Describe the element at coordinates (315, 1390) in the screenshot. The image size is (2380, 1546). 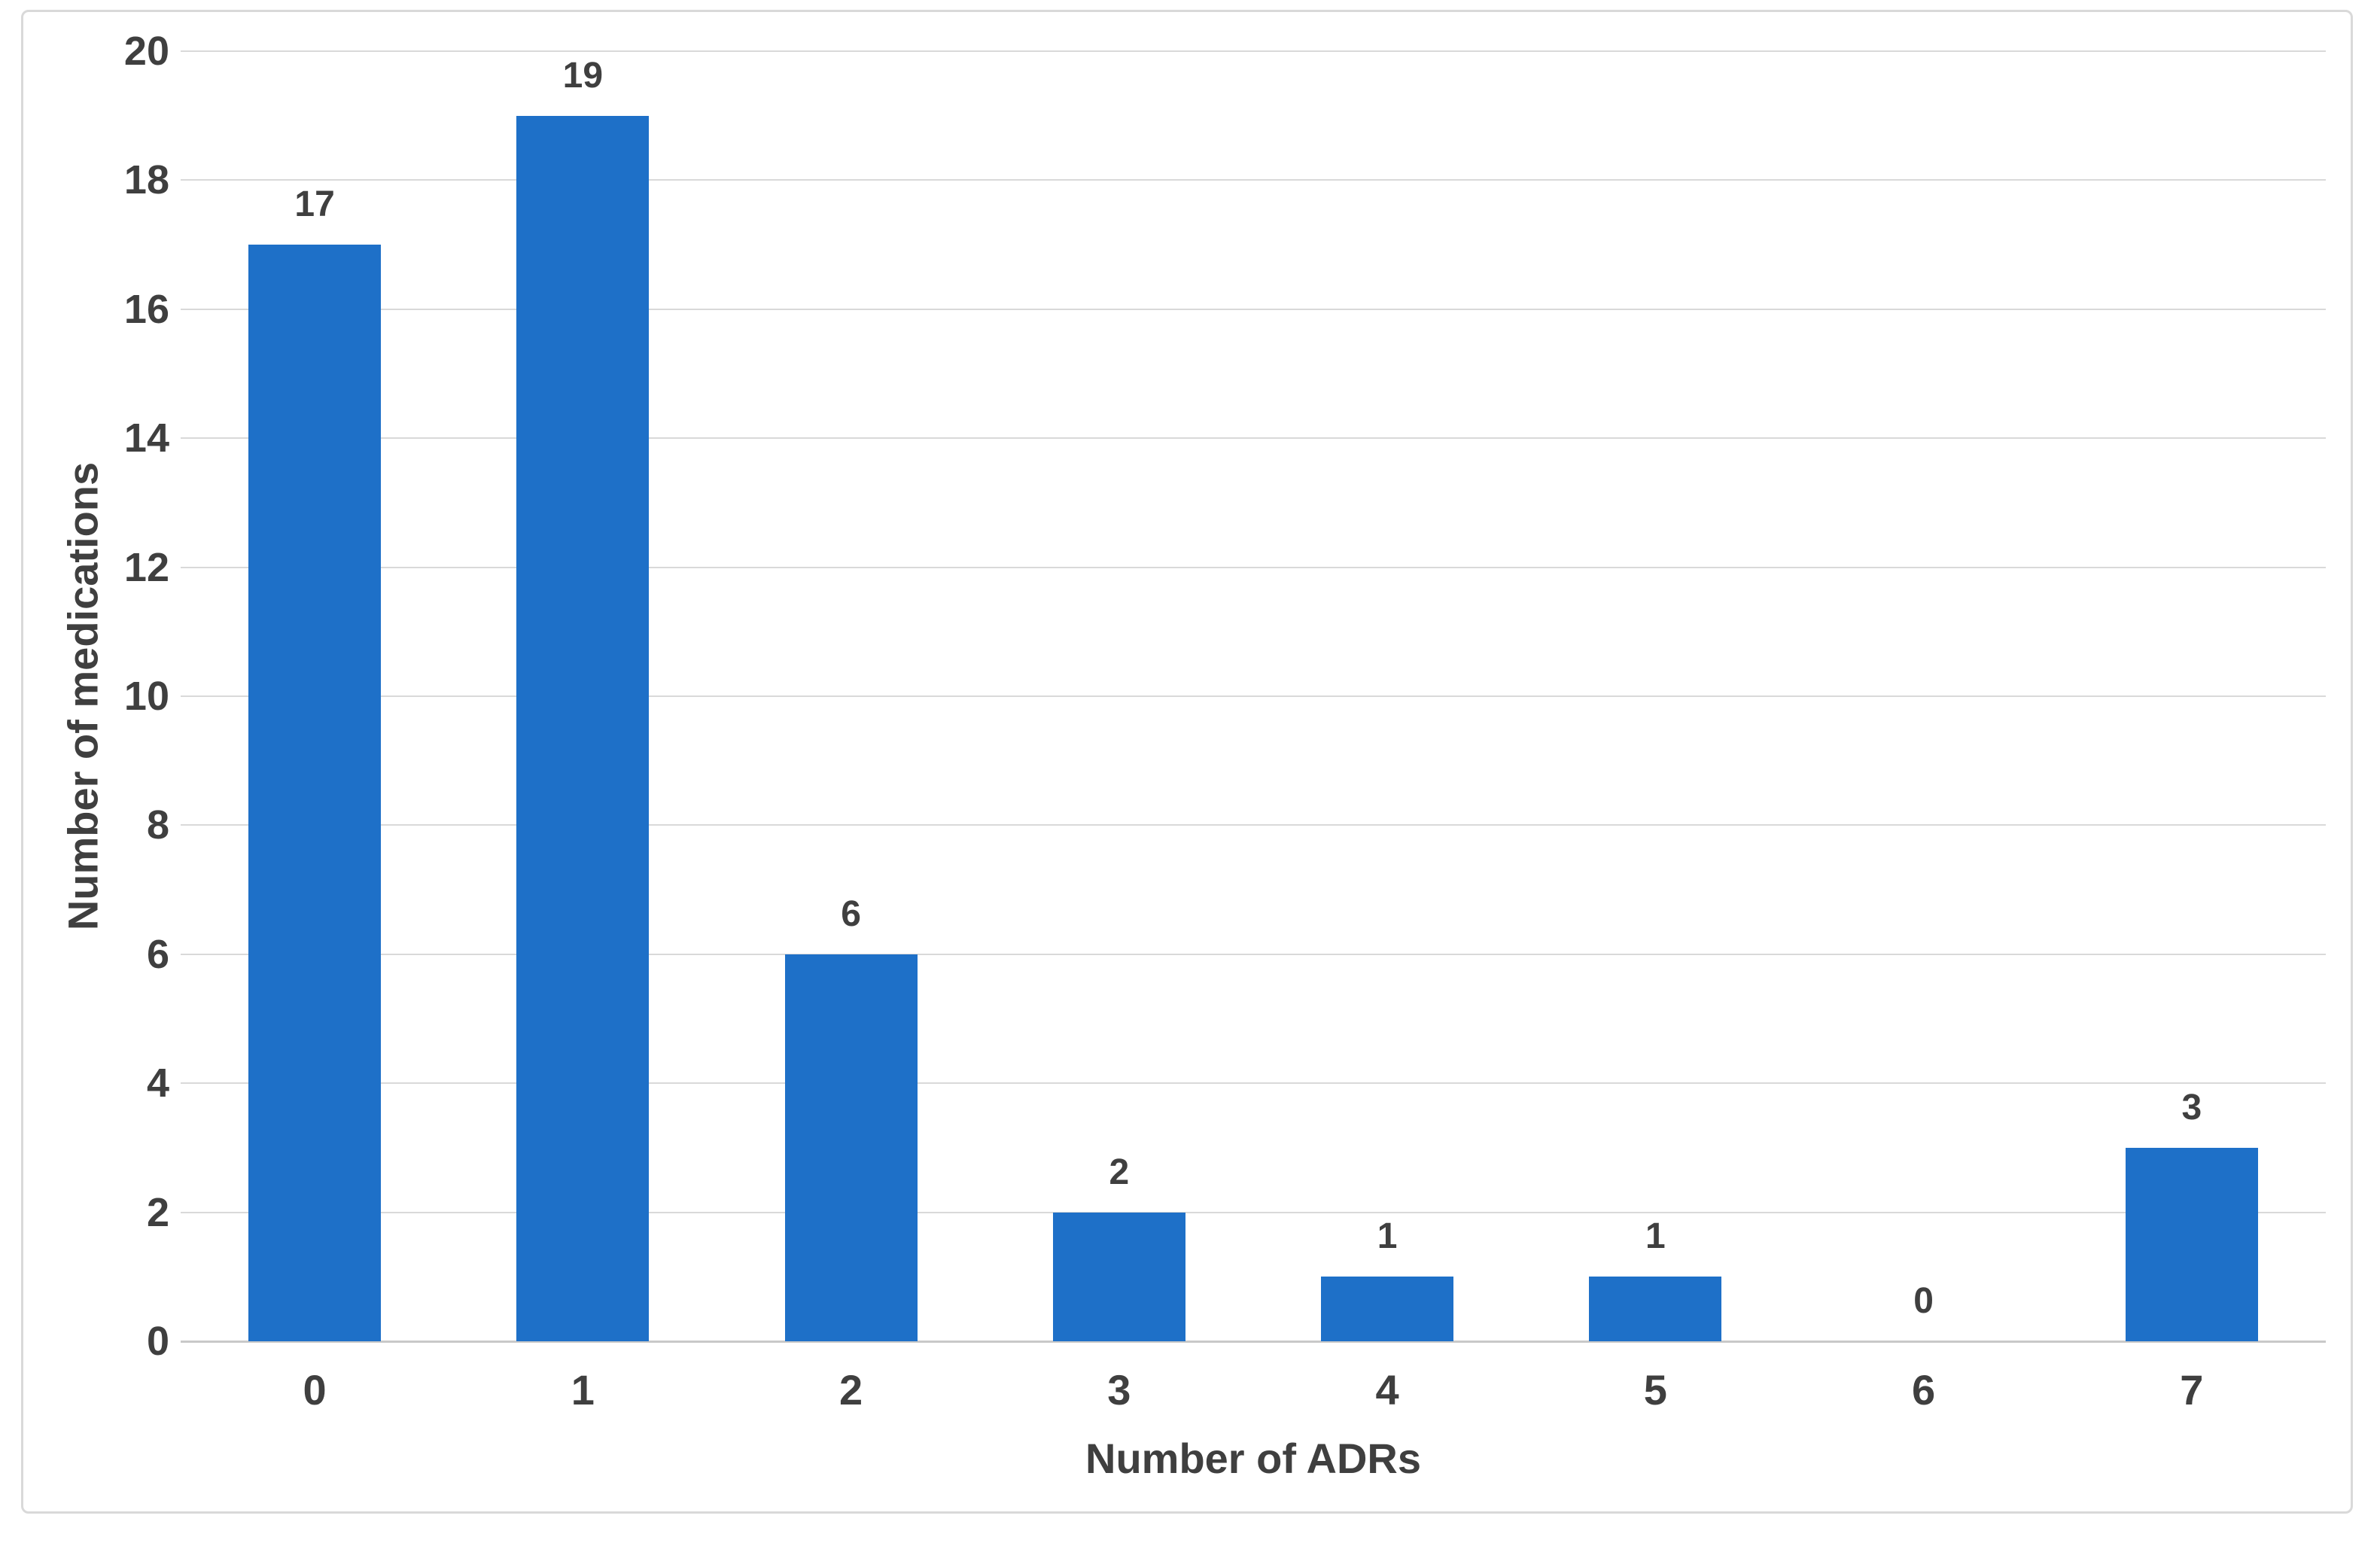
I see `x-tick-label: 0` at that location.